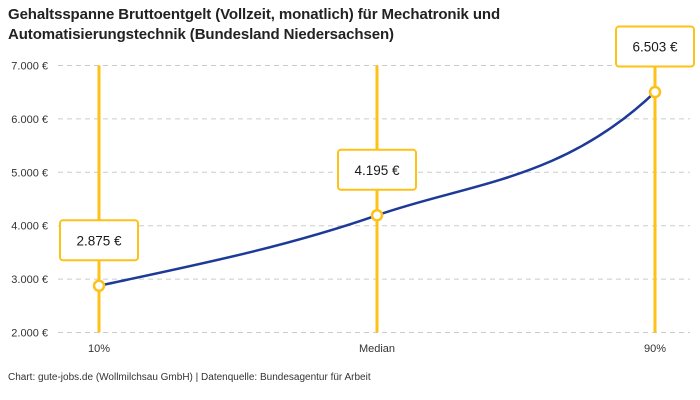 The image size is (700, 400). Describe the element at coordinates (29, 120) in the screenshot. I see `y-axis-tick-label: 6.000 €` at that location.